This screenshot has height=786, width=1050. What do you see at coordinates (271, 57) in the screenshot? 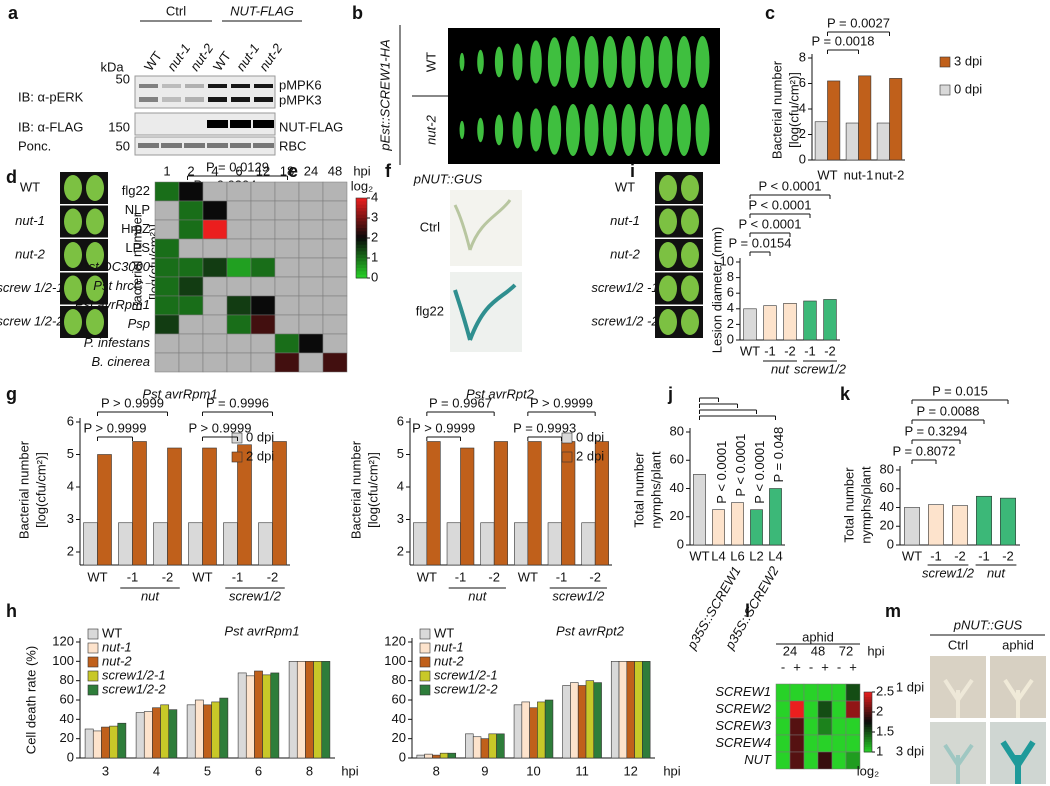
I see `lane-label: nut-2` at bounding box center [271, 57].